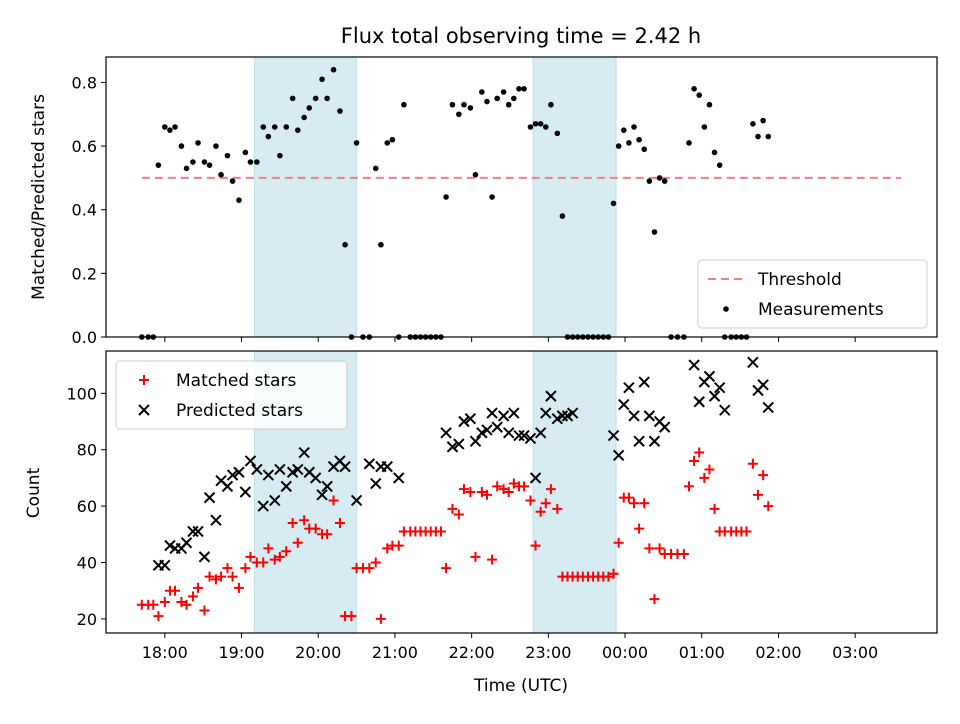 The image size is (960, 724). I want to click on observing-window-band, so click(574, 492).